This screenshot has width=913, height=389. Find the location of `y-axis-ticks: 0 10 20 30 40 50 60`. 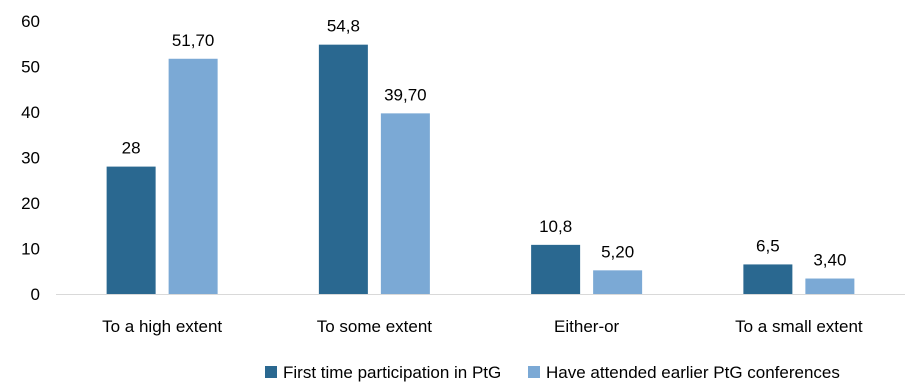

y-axis-ticks: 0 10 20 30 40 50 60 is located at coordinates (30, 158).